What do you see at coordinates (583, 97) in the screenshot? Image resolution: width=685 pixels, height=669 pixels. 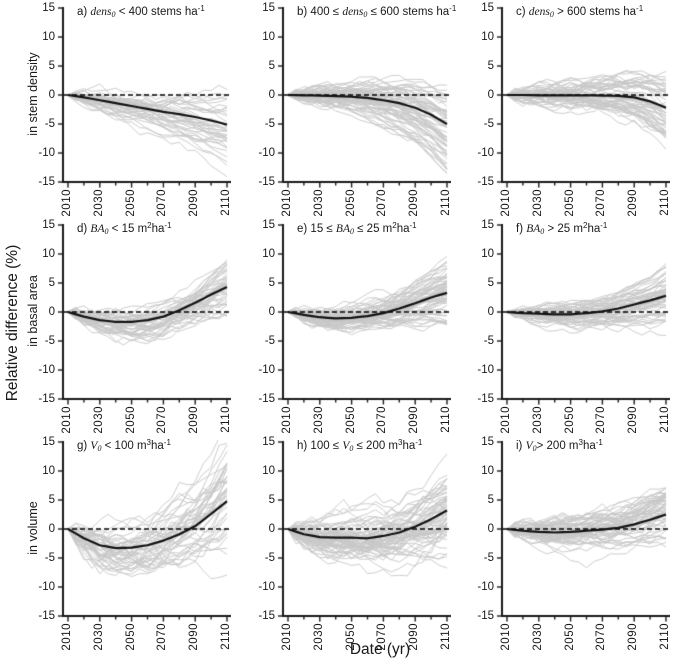 I see `panel-canvas-c` at bounding box center [583, 97].